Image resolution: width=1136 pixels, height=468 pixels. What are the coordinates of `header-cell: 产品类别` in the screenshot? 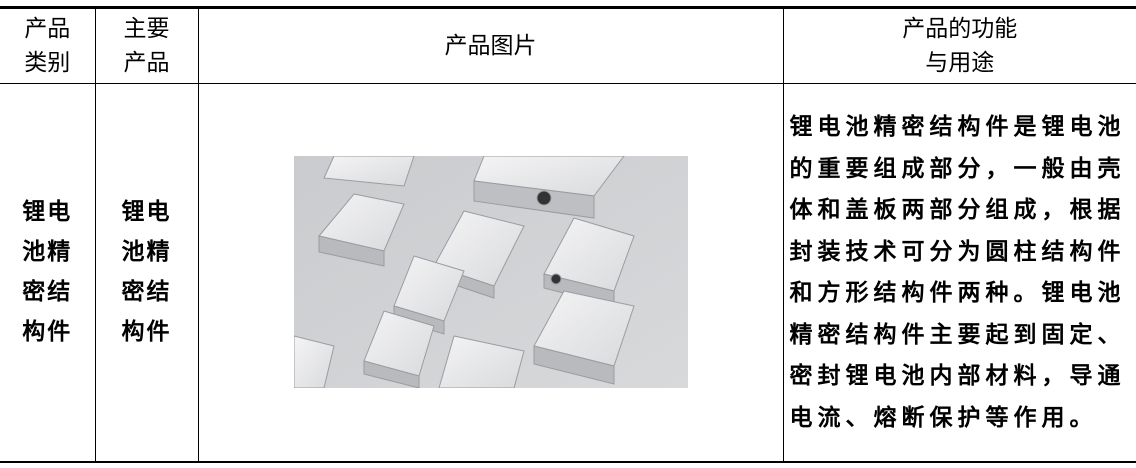 It's located at (48, 45).